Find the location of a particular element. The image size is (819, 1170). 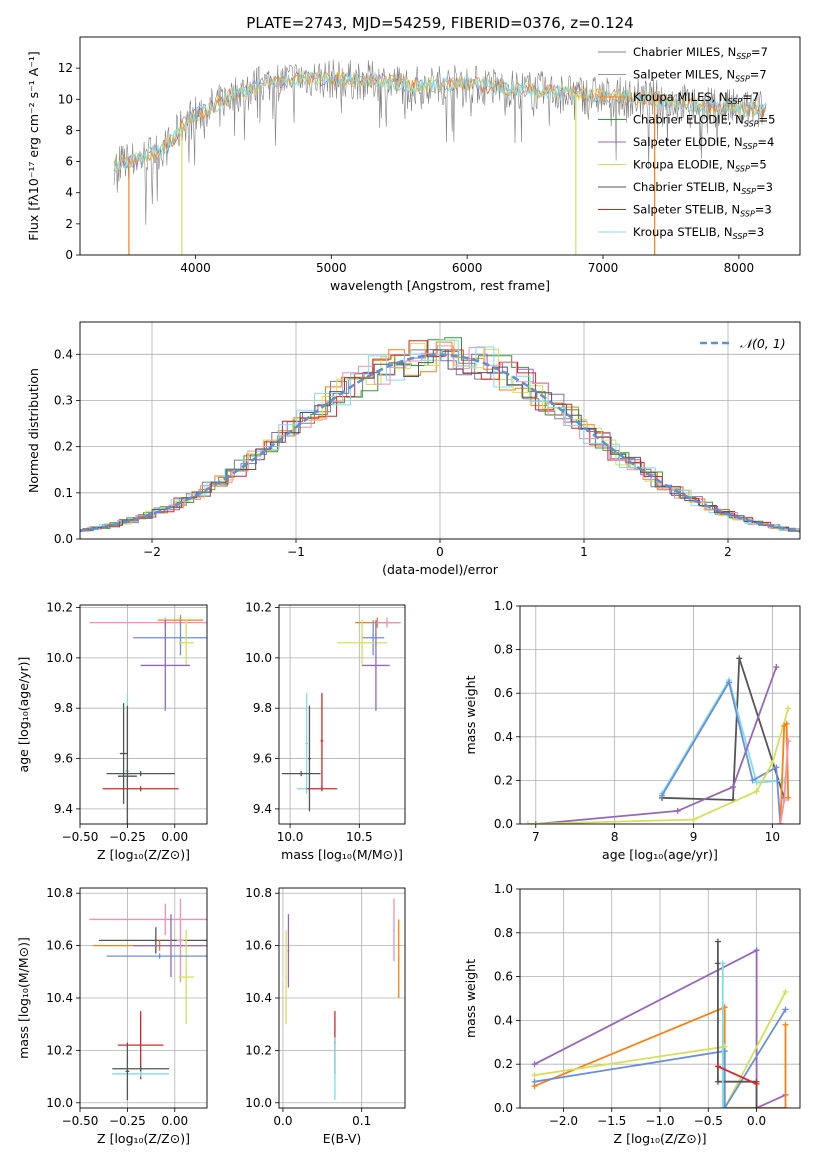

plot-area-mass-vs-ebv is located at coordinates (342, 998).